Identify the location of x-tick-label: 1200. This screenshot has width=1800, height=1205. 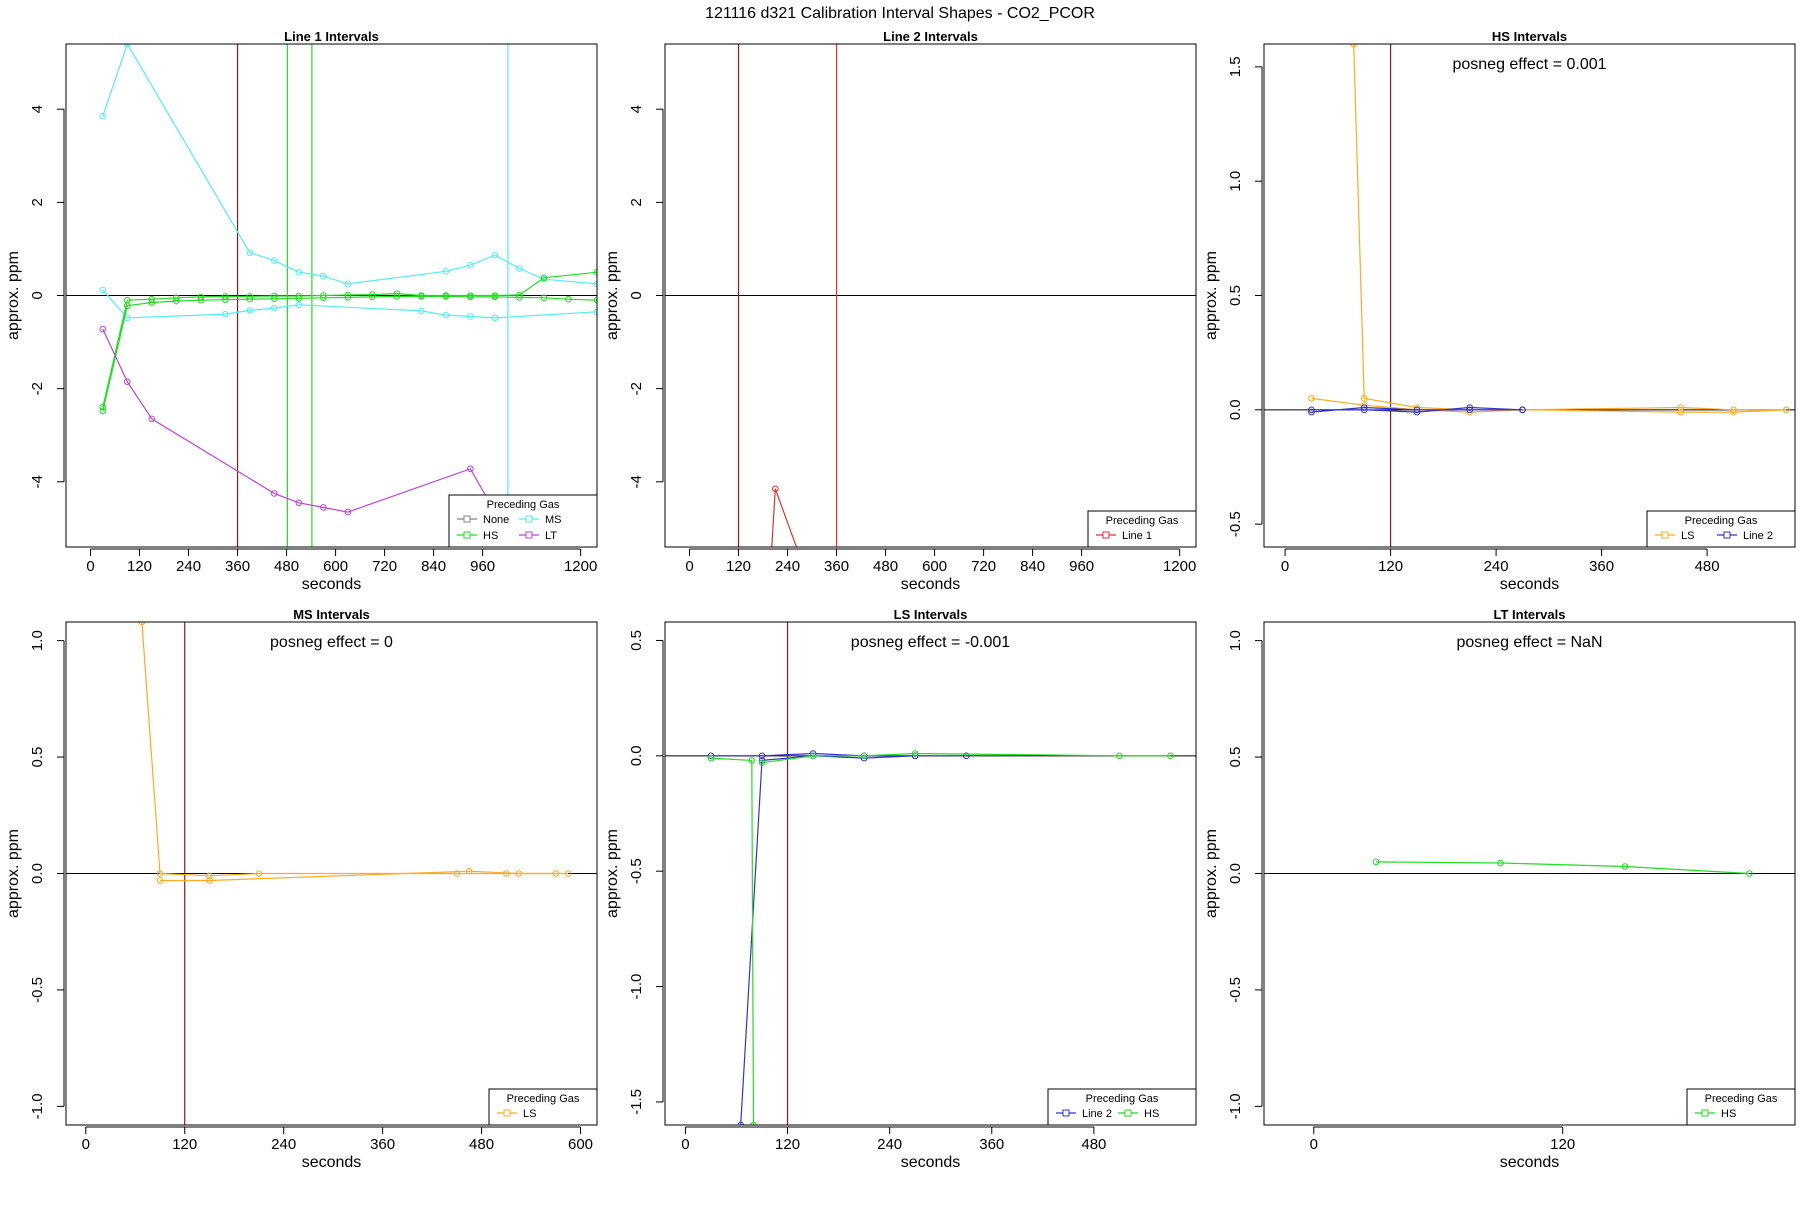
(580, 566).